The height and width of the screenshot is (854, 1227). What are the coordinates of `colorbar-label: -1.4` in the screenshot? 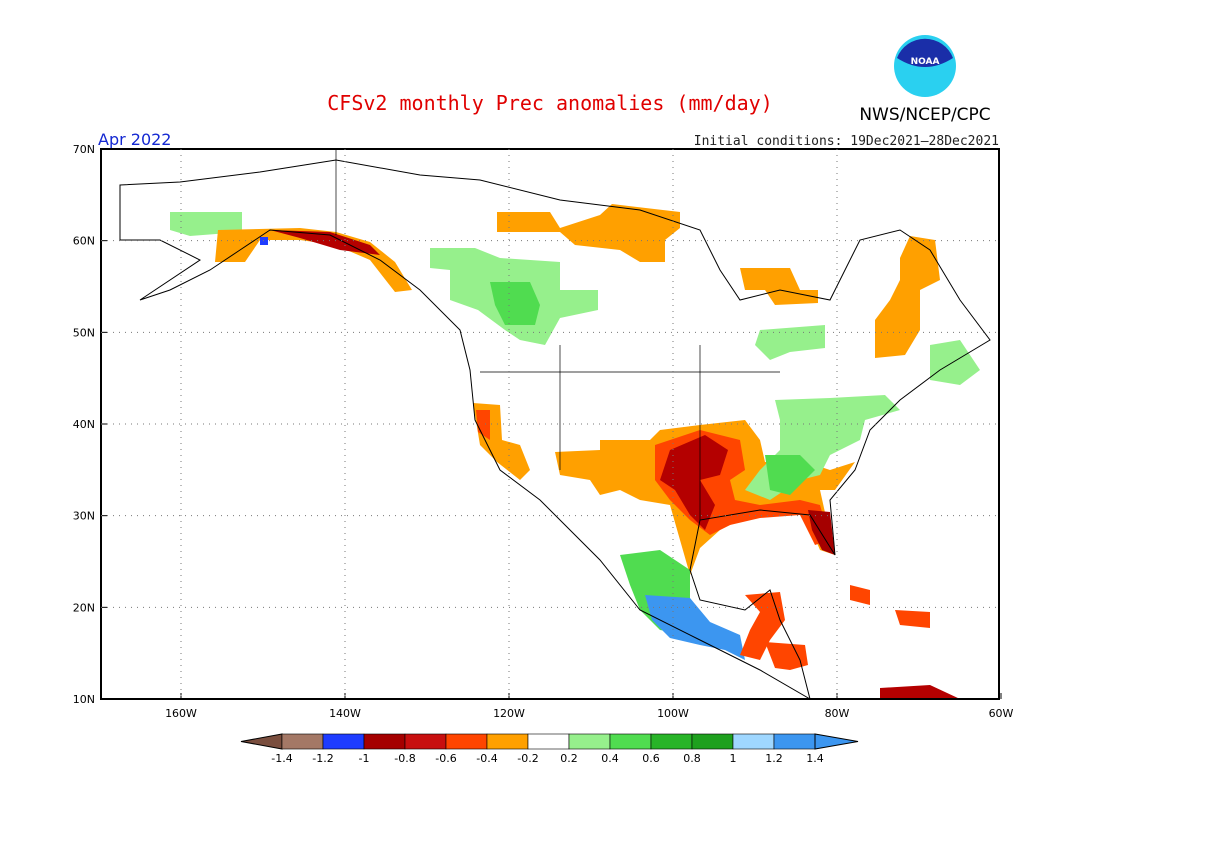 It's located at (281, 758).